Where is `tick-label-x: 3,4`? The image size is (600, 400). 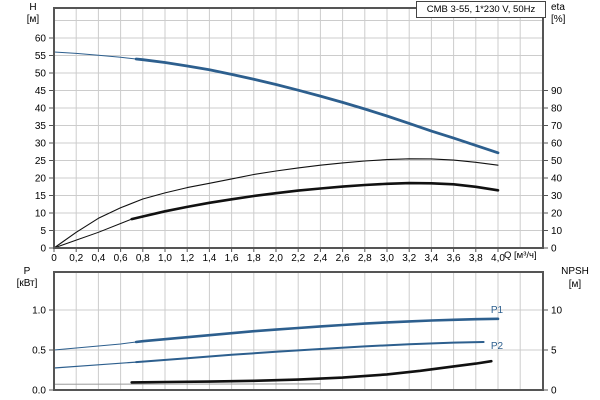 tick-label-x: 3,4 is located at coordinates (431, 258).